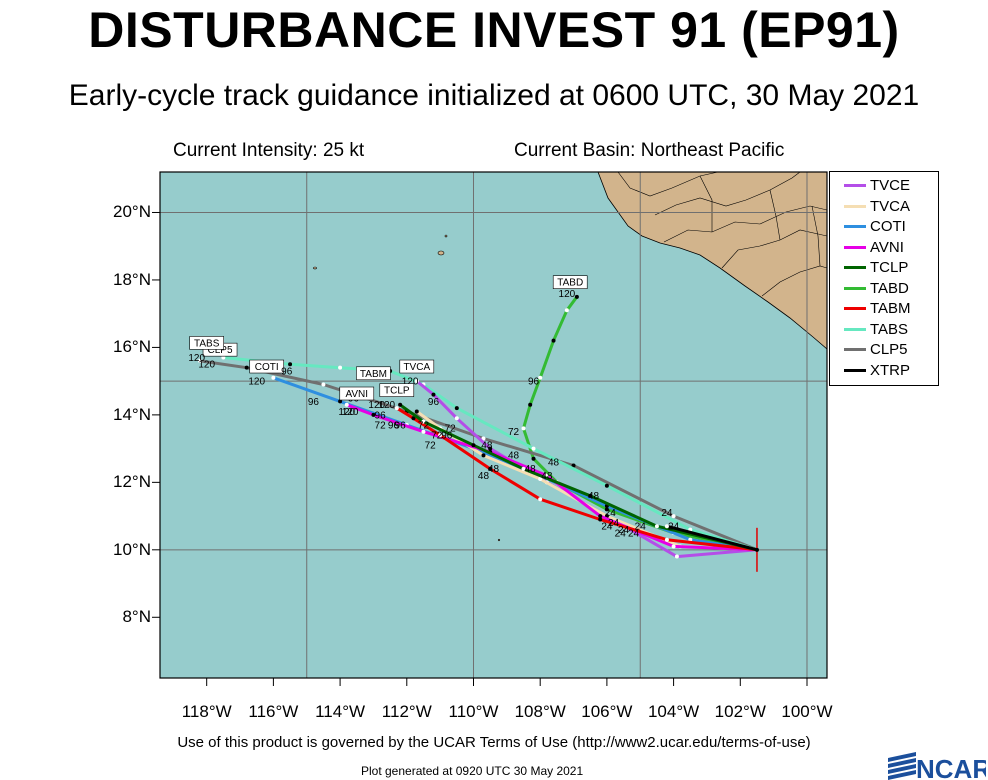  What do you see at coordinates (473, 711) in the screenshot?
I see `lon-tick-label: 110°W` at bounding box center [473, 711].